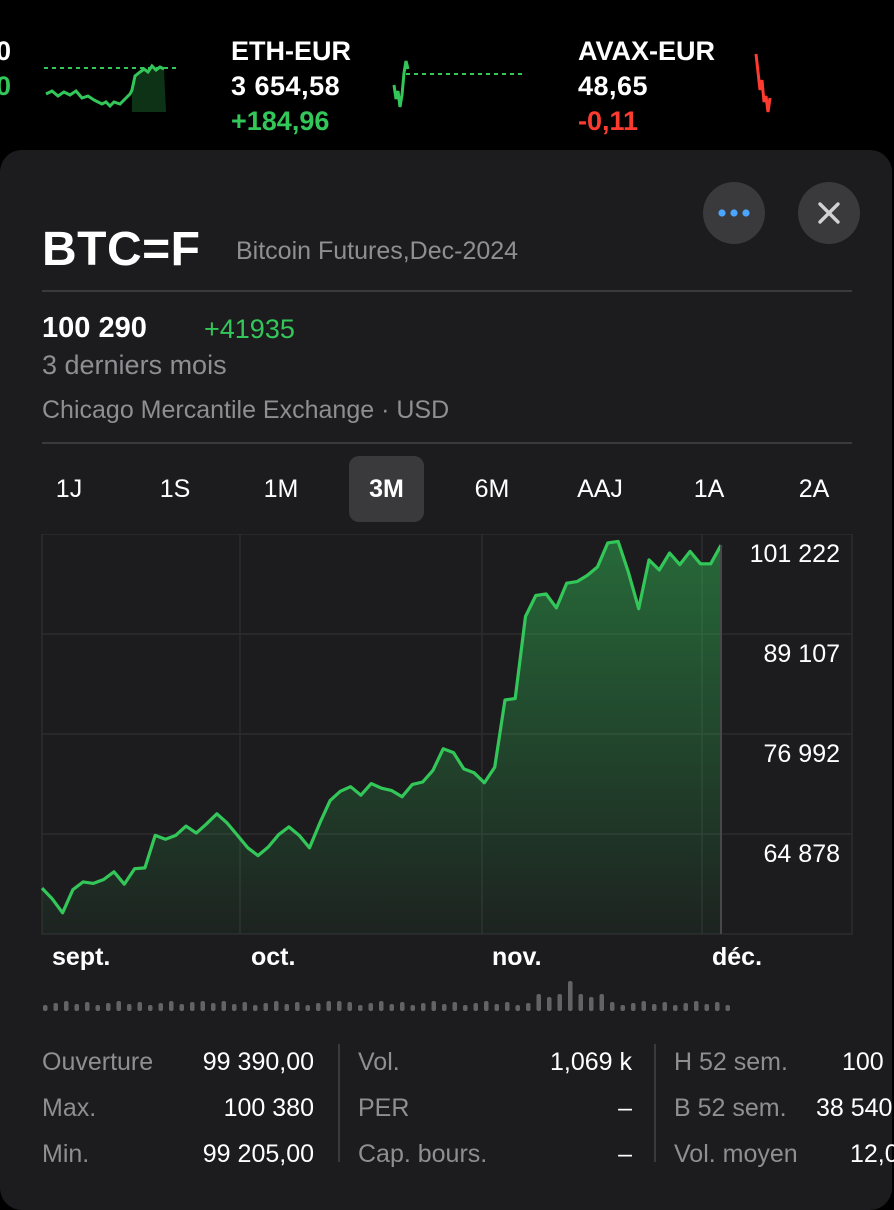  Describe the element at coordinates (802, 854) in the screenshot. I see `y-tick-label: 64 878` at that location.